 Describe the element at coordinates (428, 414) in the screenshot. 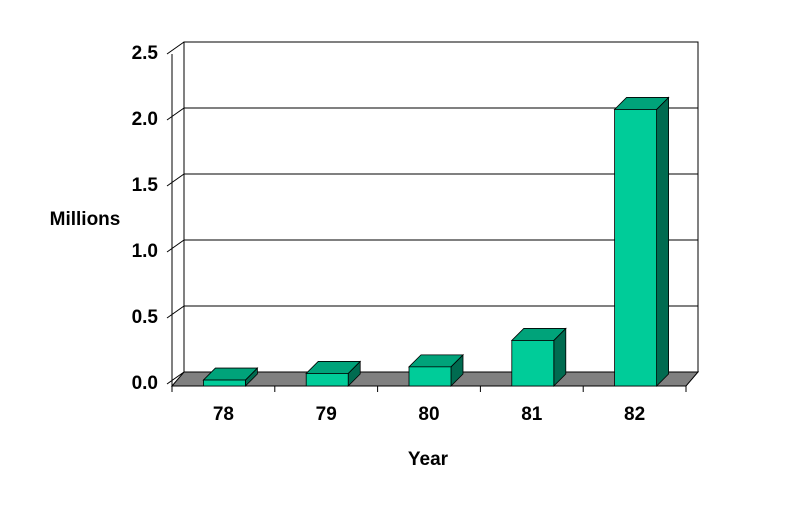

I see `x-tick-label: 80` at that location.